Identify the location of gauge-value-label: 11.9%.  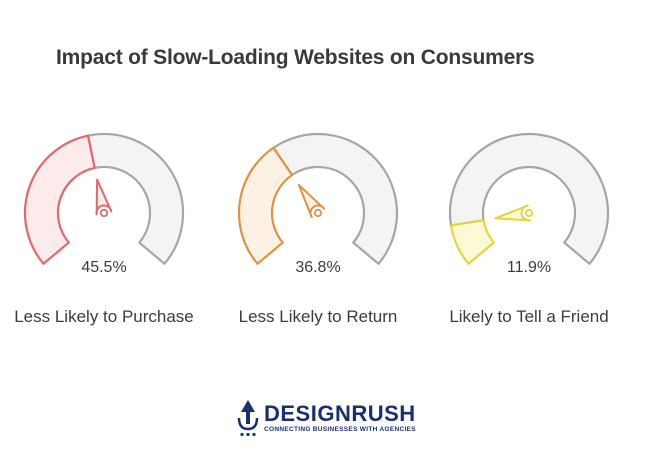
(529, 267).